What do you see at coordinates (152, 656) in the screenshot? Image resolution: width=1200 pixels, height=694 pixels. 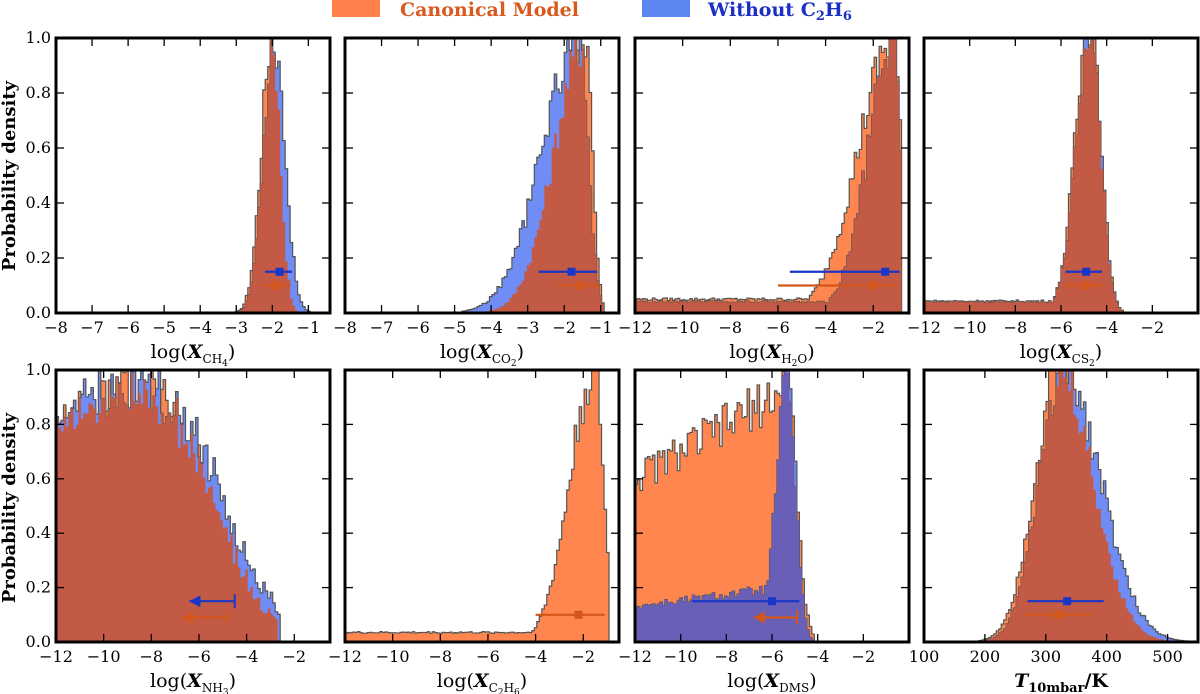 I see `x-tick-label-nh3: −8` at bounding box center [152, 656].